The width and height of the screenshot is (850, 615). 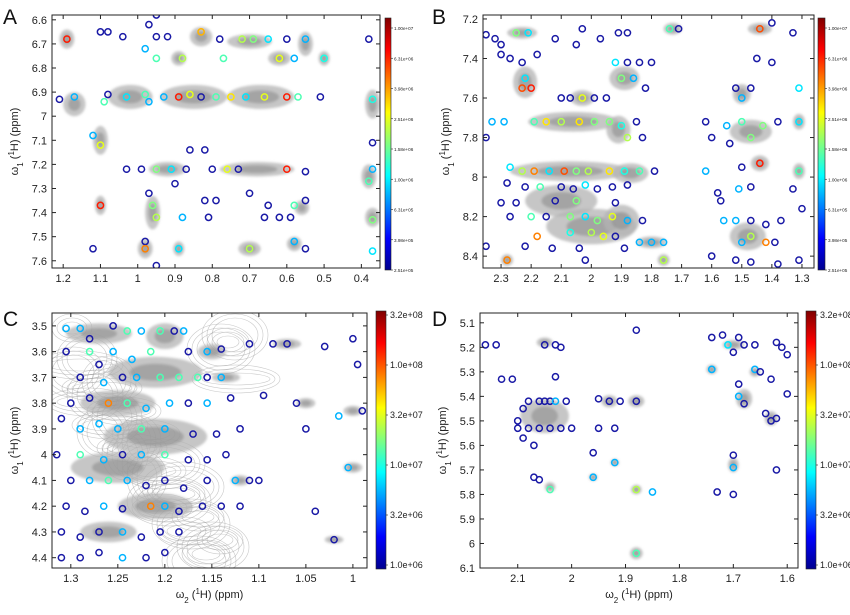 I want to click on y-tick-label: 6, so click(x=472, y=544).